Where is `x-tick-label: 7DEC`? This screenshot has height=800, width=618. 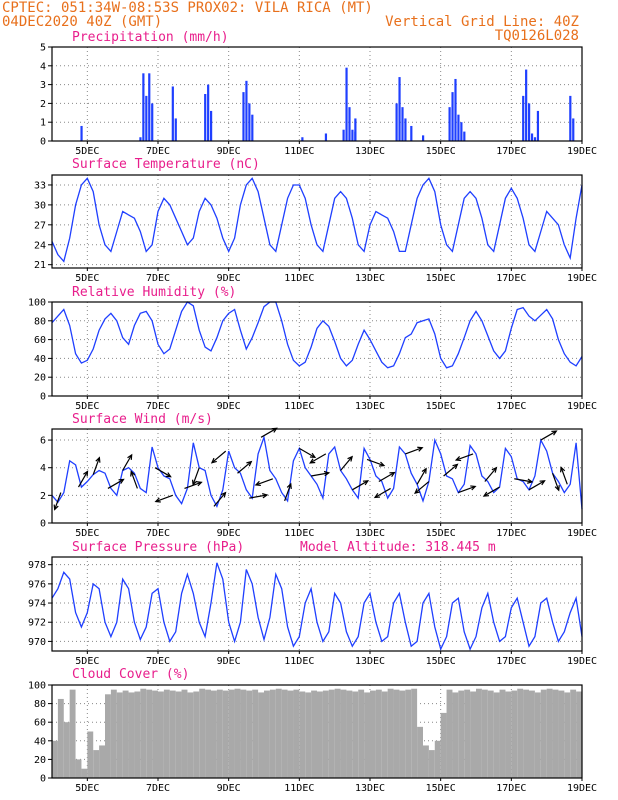
x-tick-label: 7DEC is located at coordinates (158, 533).